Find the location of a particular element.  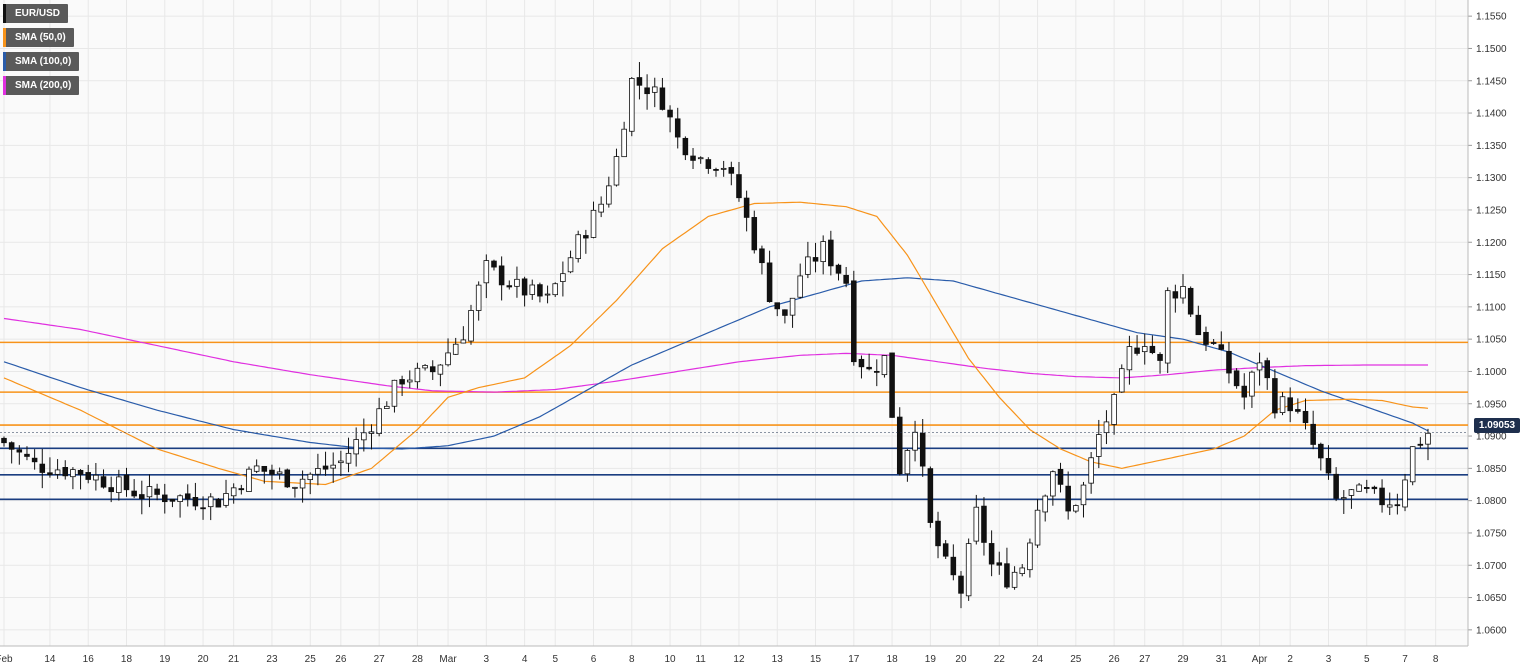

x-tick-label: 28 is located at coordinates (418, 659).